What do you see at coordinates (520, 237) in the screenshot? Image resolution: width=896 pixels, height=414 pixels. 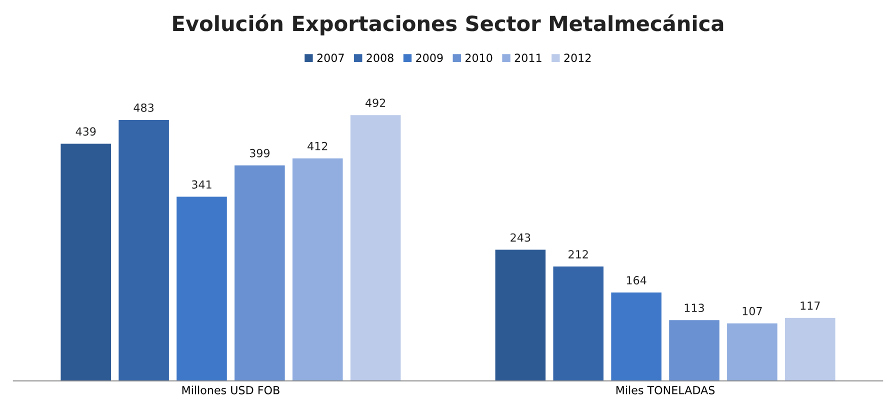 I see `data-label: 243` at bounding box center [520, 237].